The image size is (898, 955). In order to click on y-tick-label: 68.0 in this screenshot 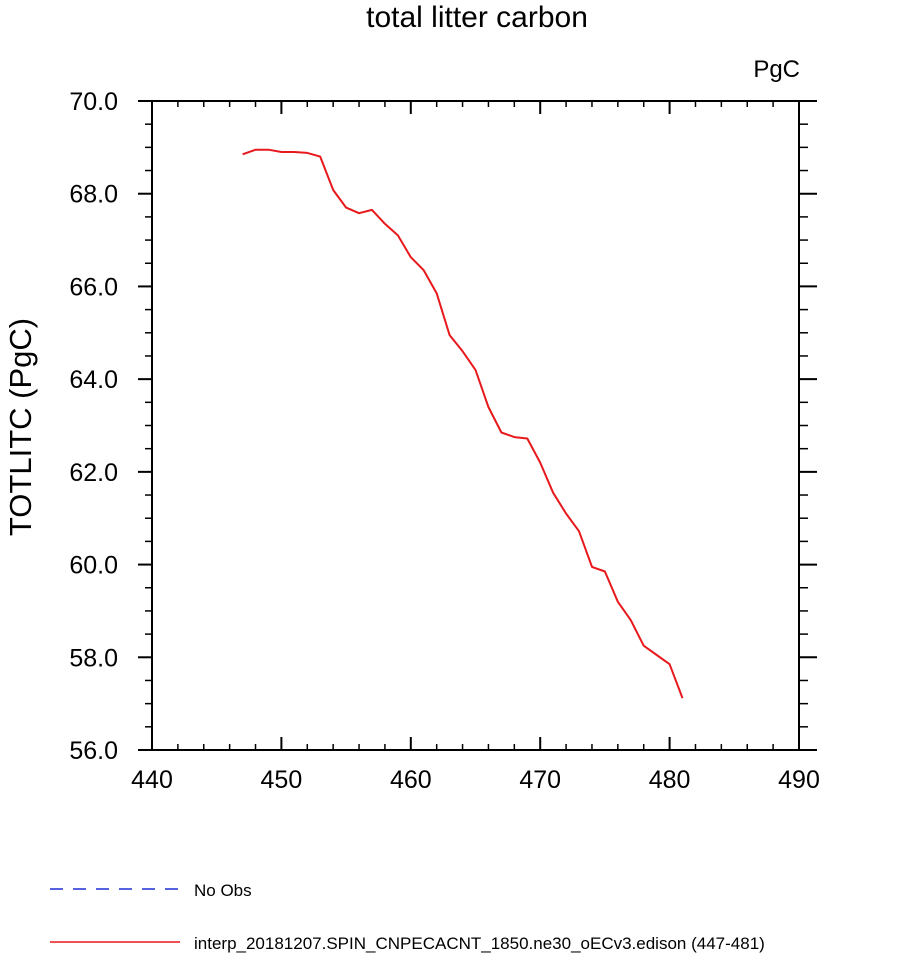, I will do `click(93, 195)`.